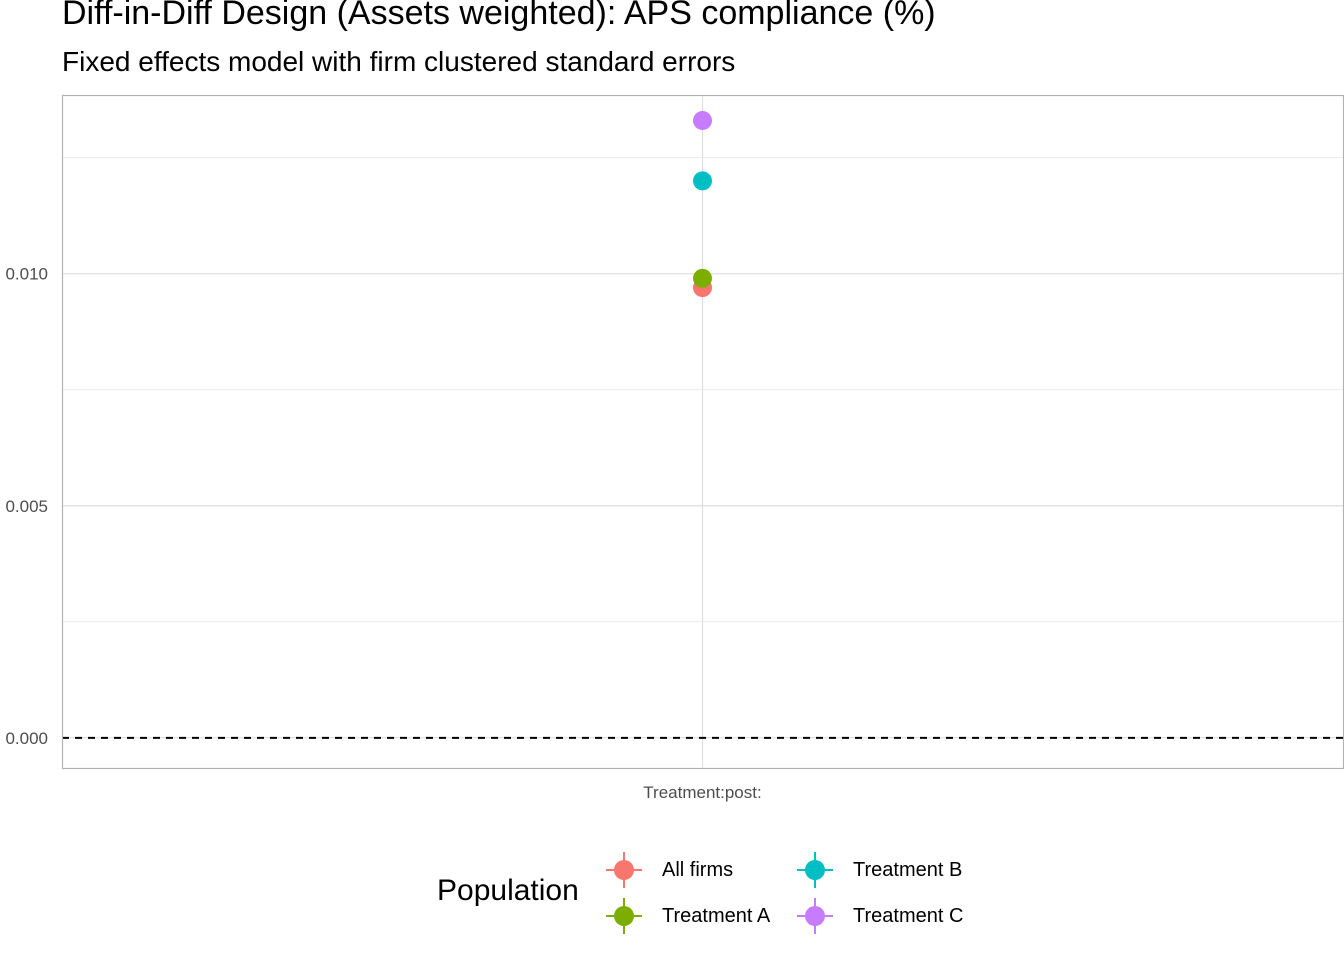 The height and width of the screenshot is (960, 1344). Describe the element at coordinates (508, 890) in the screenshot. I see `legend-title: Population` at that location.